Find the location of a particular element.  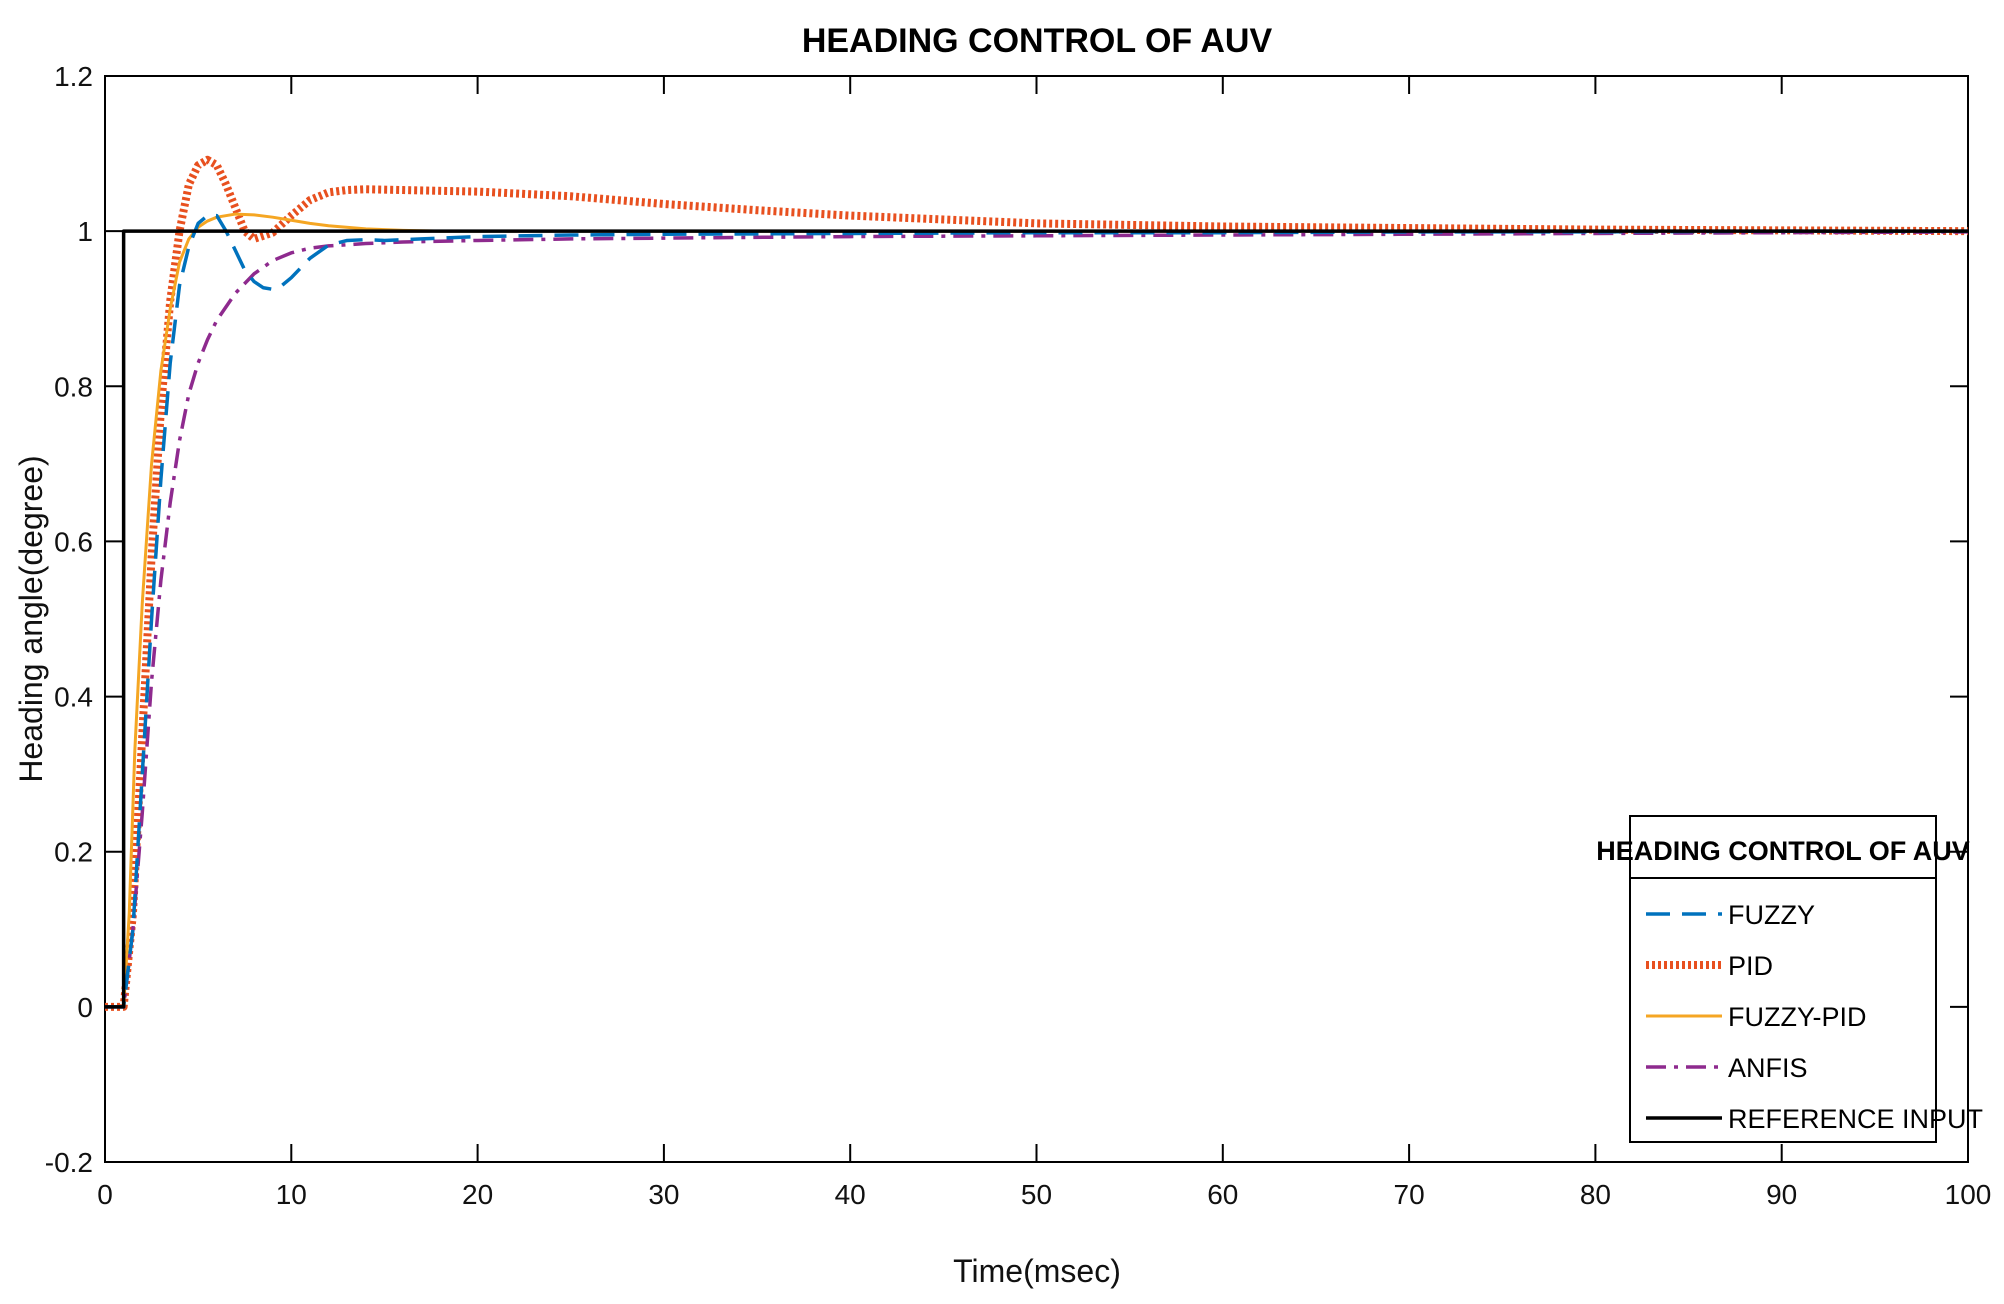

legend-entries: FUZZY PID FUZZY-PID ANFIS REFERENCE INPUT is located at coordinates (1814, 1017).